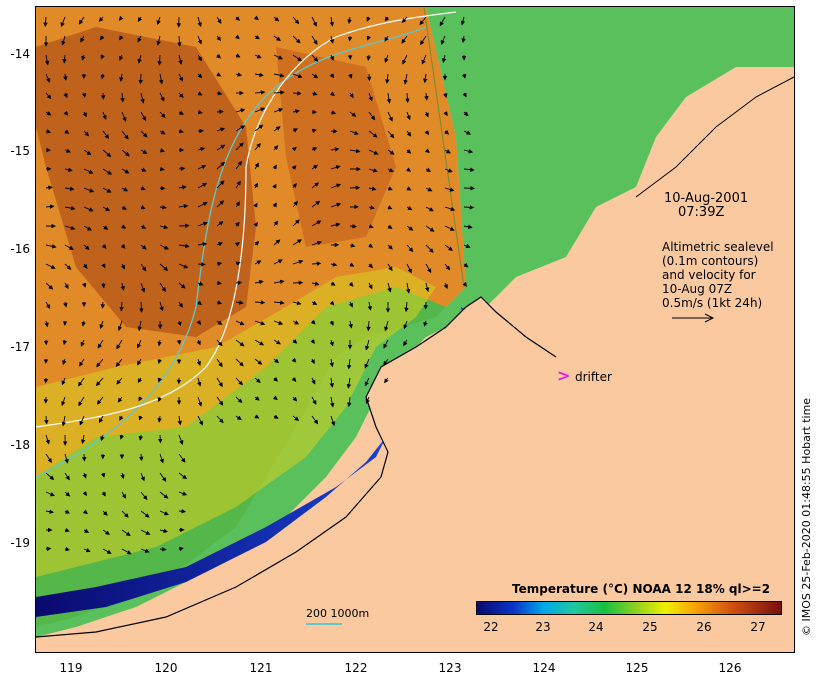 The height and width of the screenshot is (680, 820). I want to click on x-tick-label: 122, so click(356, 668).